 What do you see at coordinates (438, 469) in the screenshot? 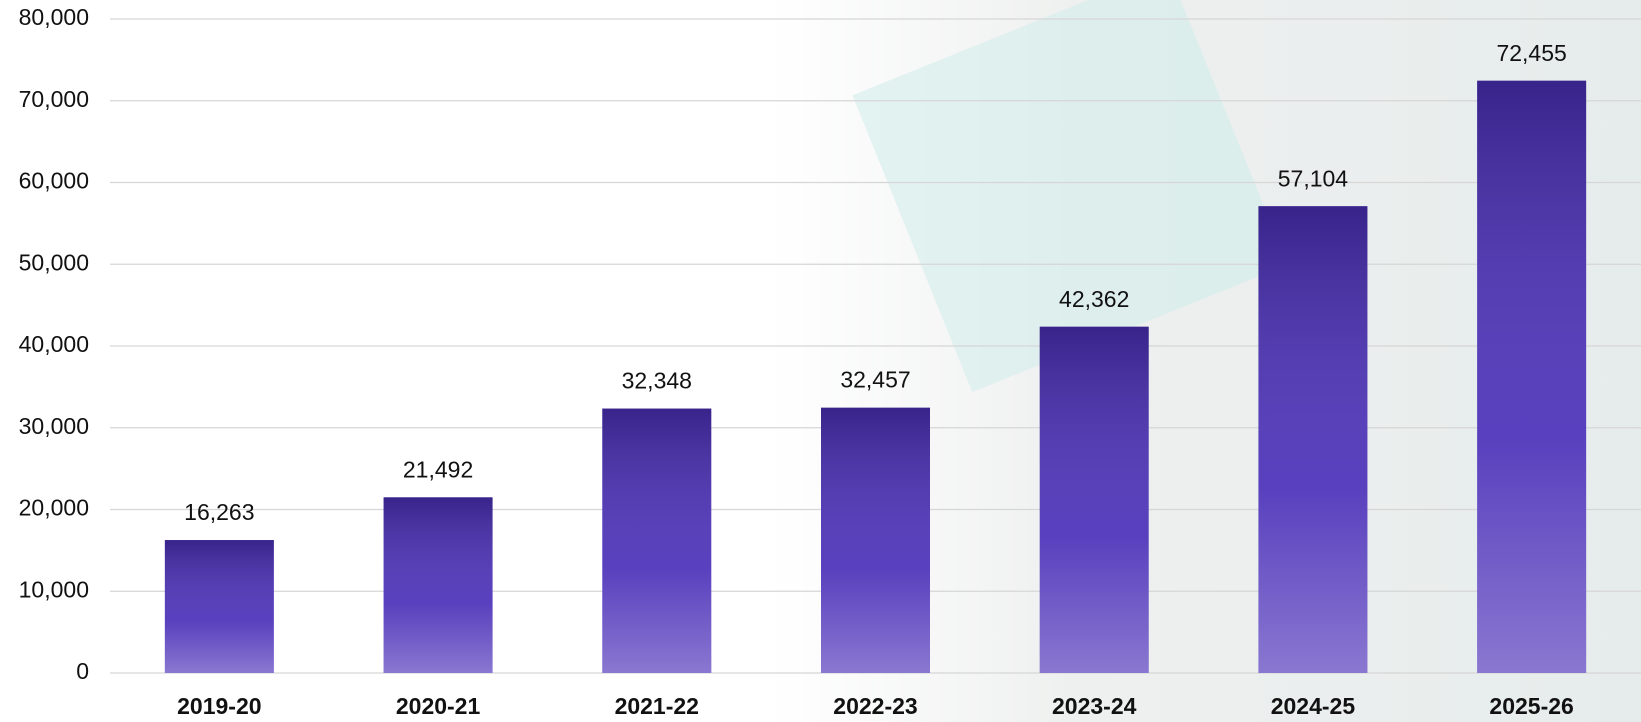
I see `value-label: 21,492` at bounding box center [438, 469].